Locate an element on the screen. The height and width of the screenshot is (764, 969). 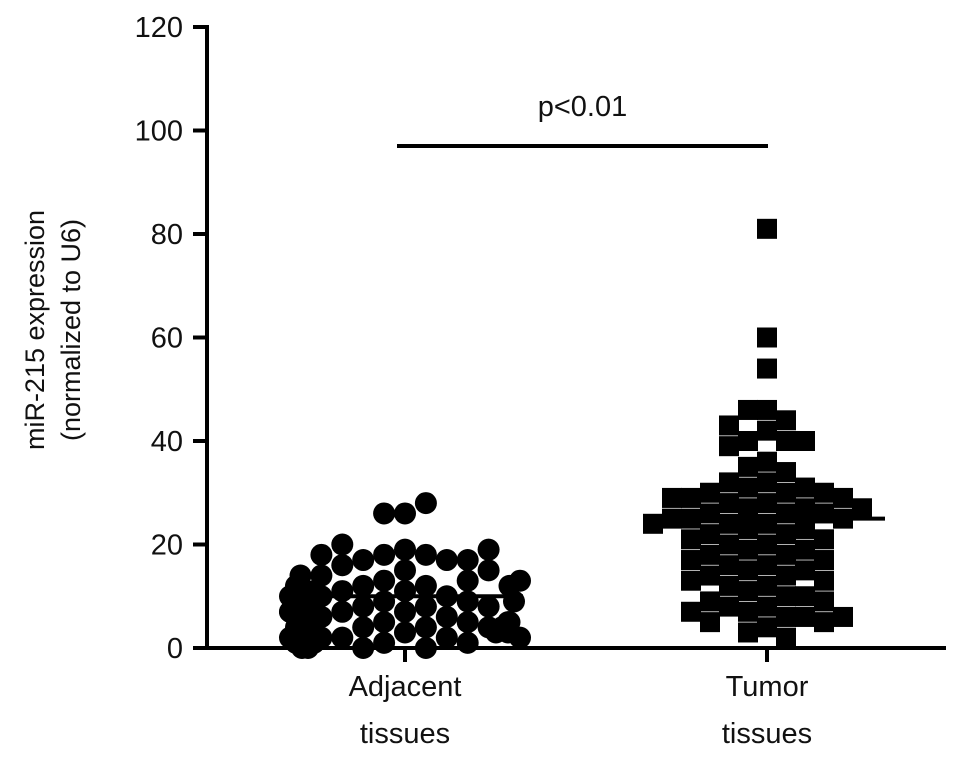
y-tick-label: 0 is located at coordinates (175, 649).